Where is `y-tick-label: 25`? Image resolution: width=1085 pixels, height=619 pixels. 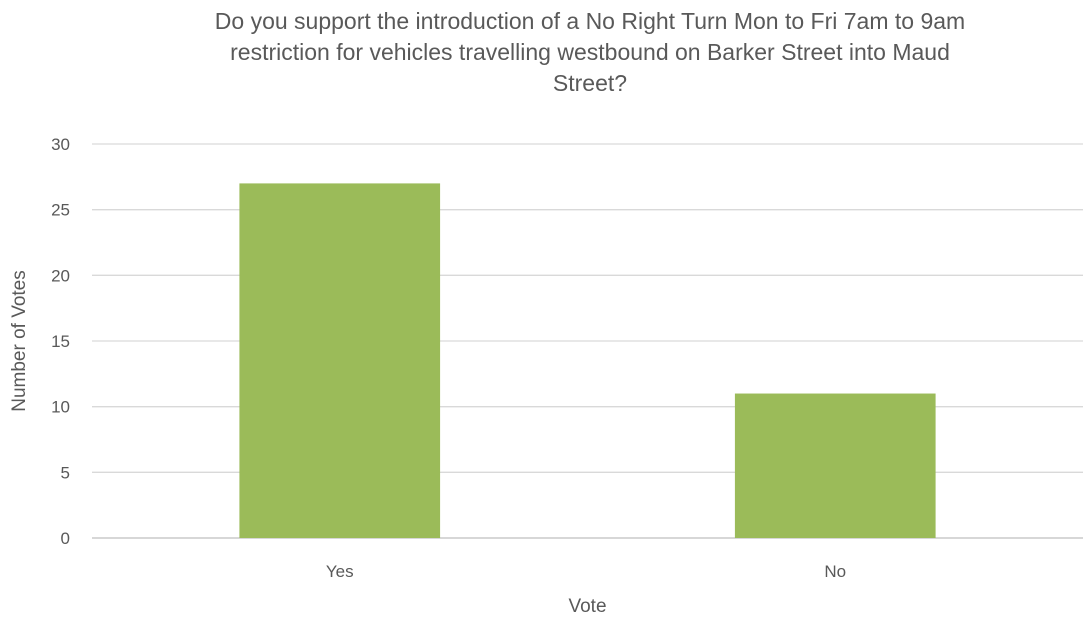 y-tick-label: 25 is located at coordinates (60, 210).